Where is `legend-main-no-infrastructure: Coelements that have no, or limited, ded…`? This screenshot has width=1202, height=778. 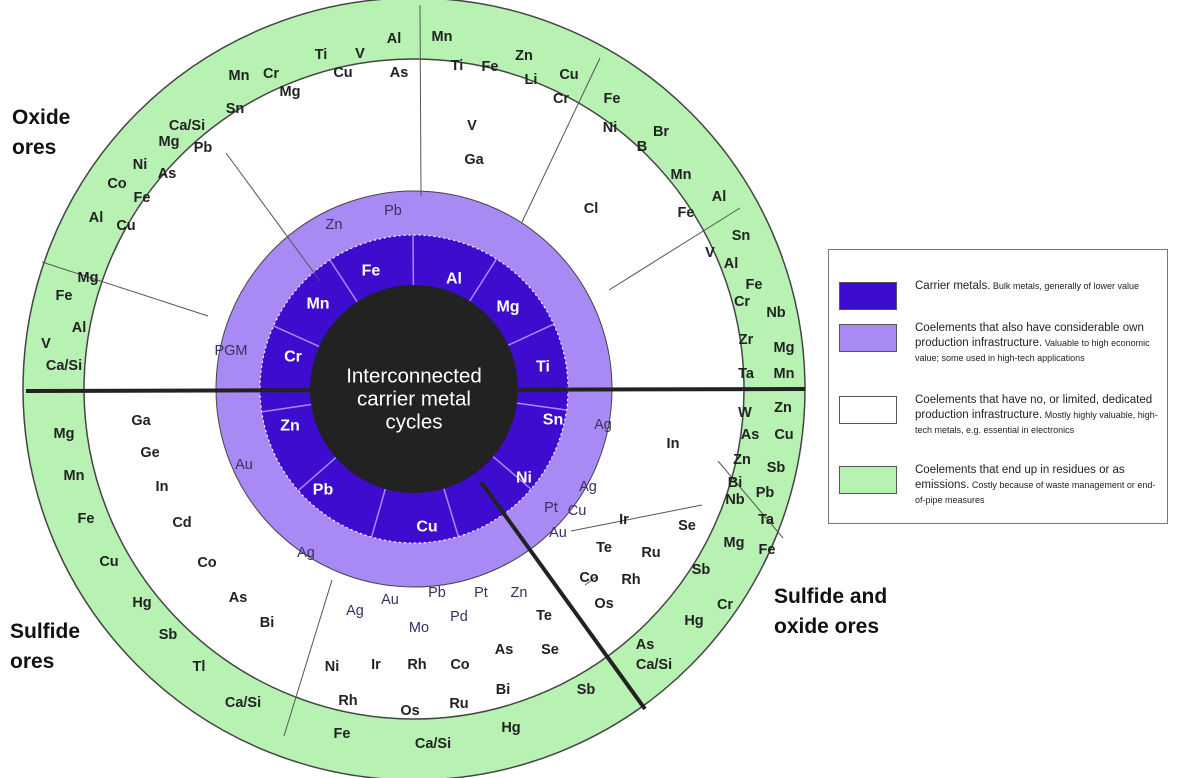 legend-main-no-infrastructure: Coelements that have no, or limited, ded… is located at coordinates (1034, 407).